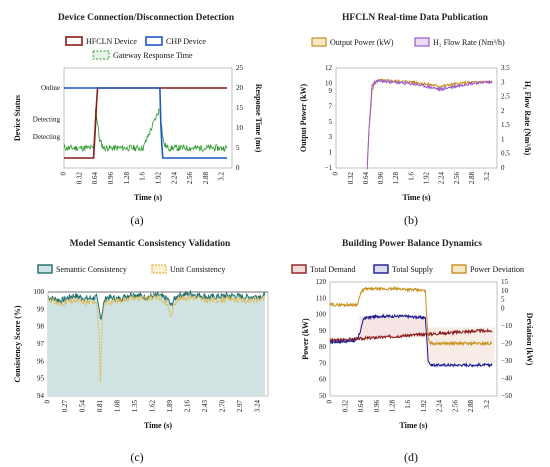 The width and height of the screenshot is (550, 467). What do you see at coordinates (135, 406) in the screenshot?
I see `x-tick-label: 1.35` at bounding box center [135, 406].